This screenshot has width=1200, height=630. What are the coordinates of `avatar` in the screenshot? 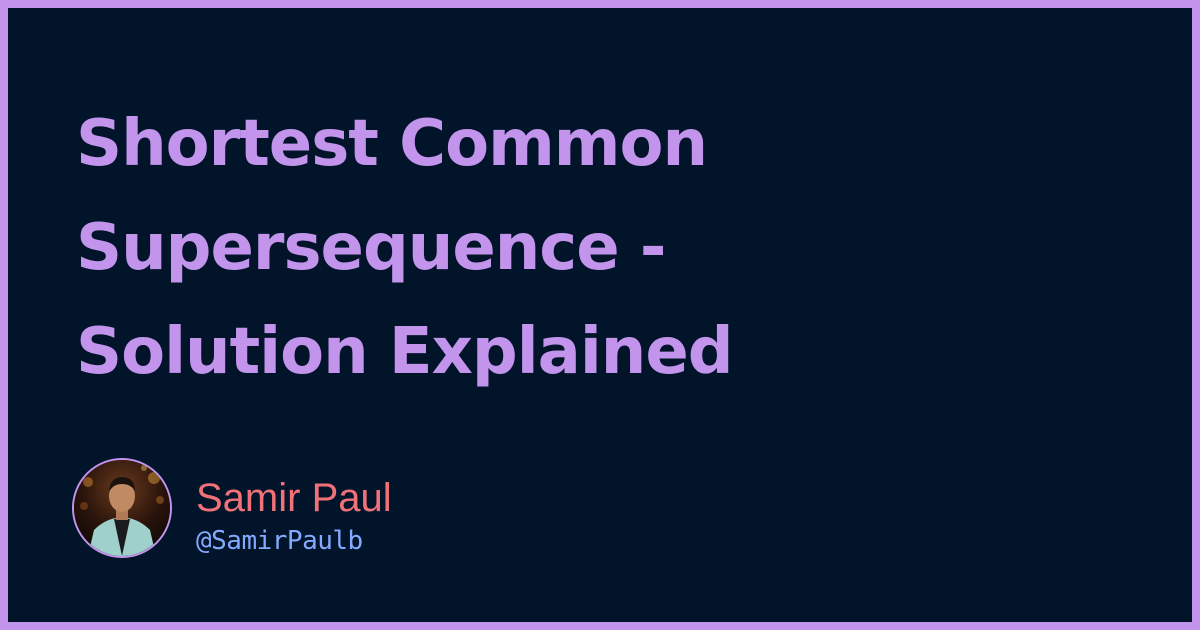 It's located at (122, 508).